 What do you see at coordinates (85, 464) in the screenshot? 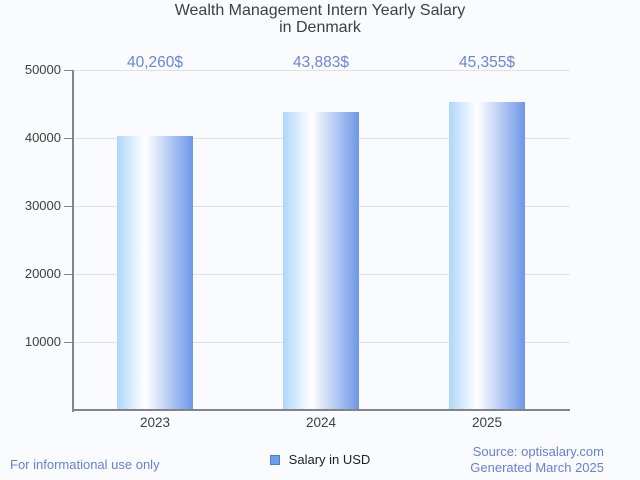
I see `disclaimer-note: For informational use only` at bounding box center [85, 464].